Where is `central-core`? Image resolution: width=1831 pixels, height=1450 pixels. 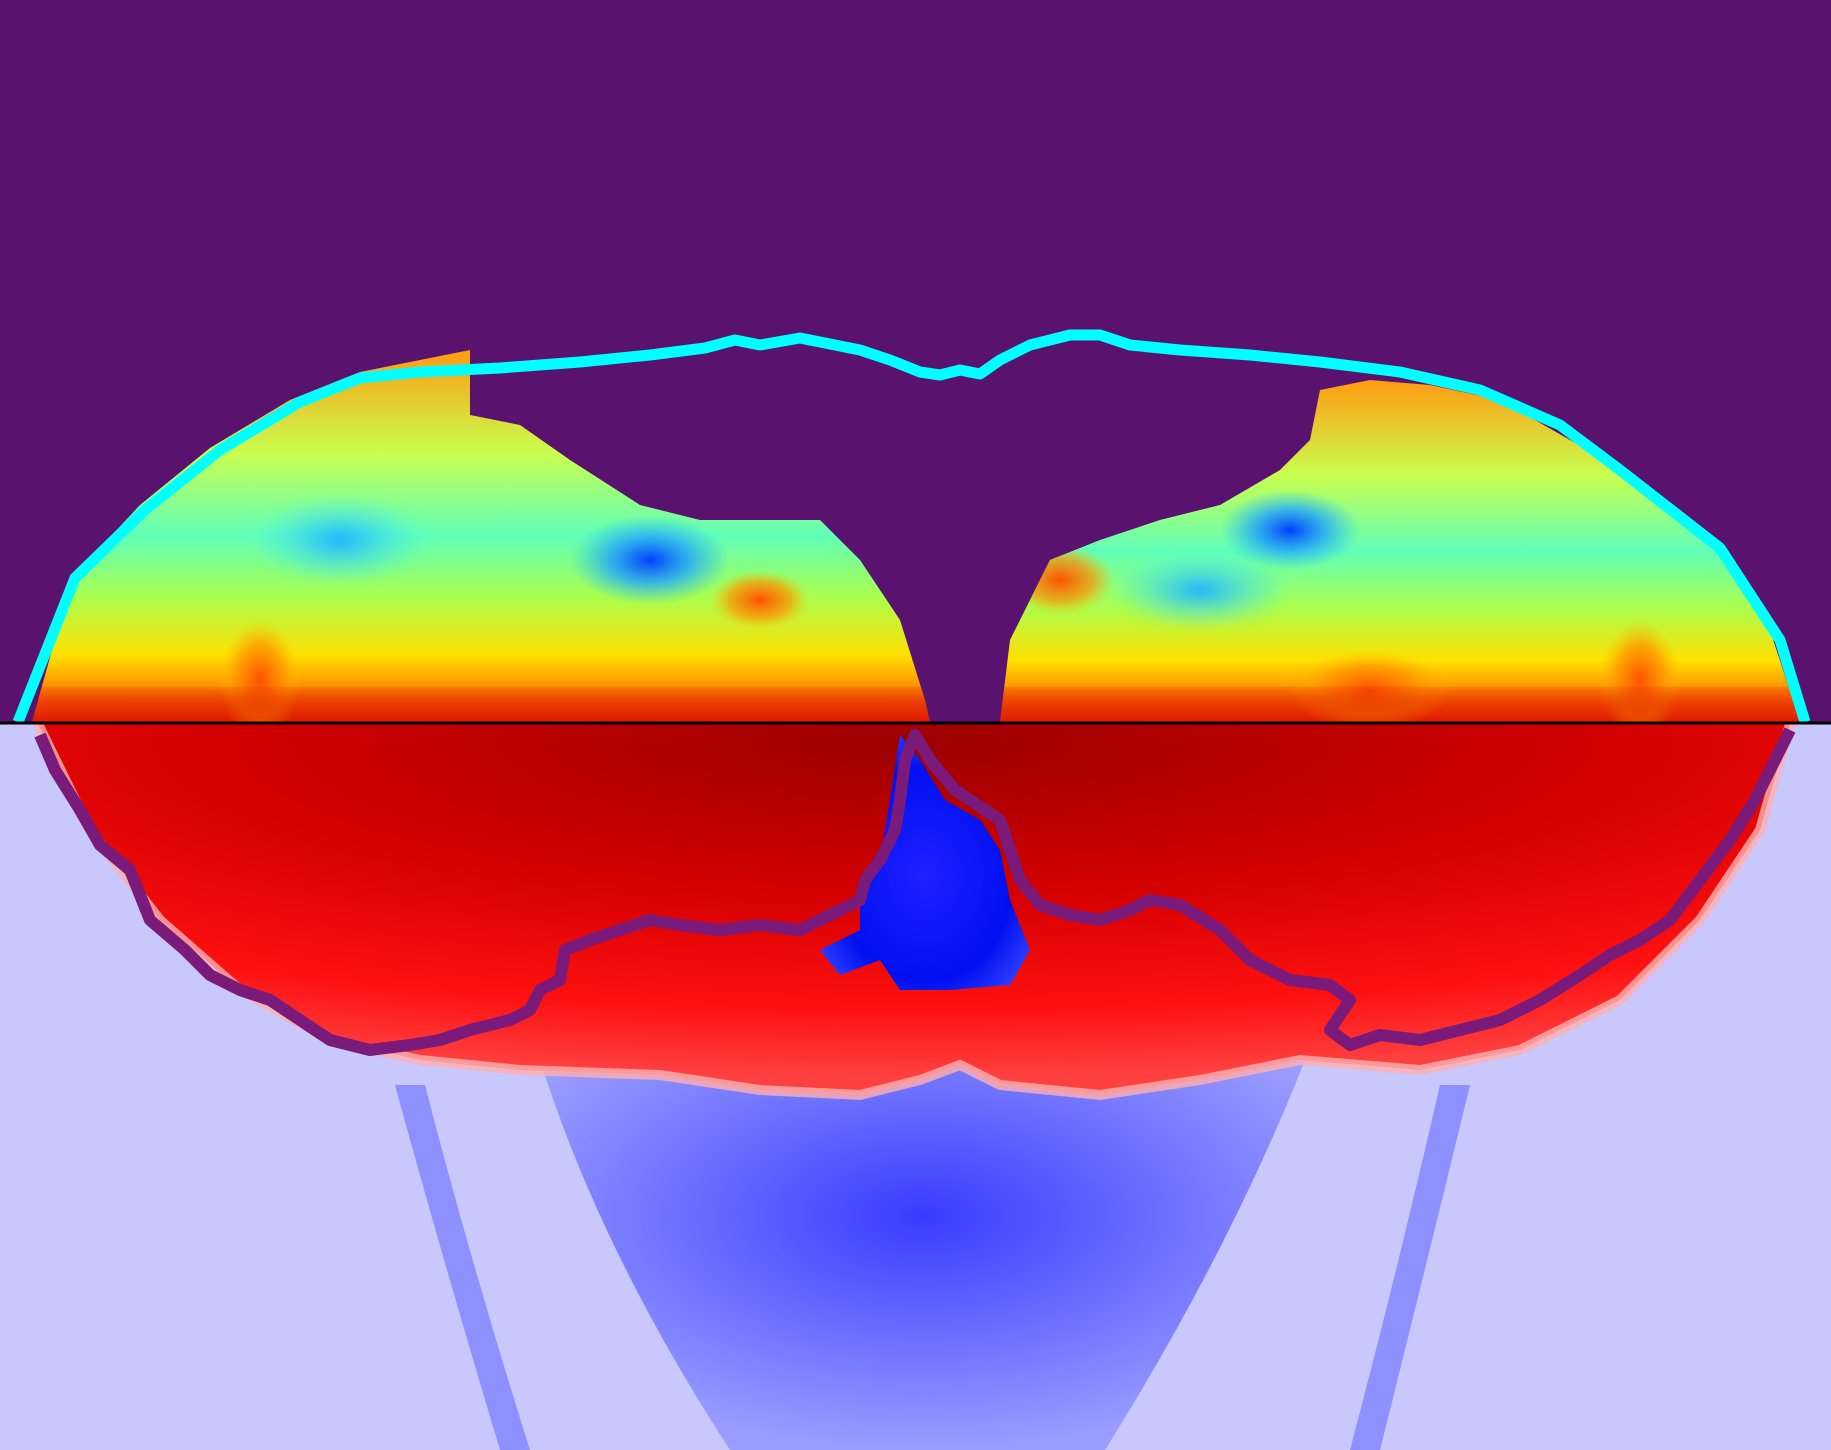
central-core is located at coordinates (925, 862).